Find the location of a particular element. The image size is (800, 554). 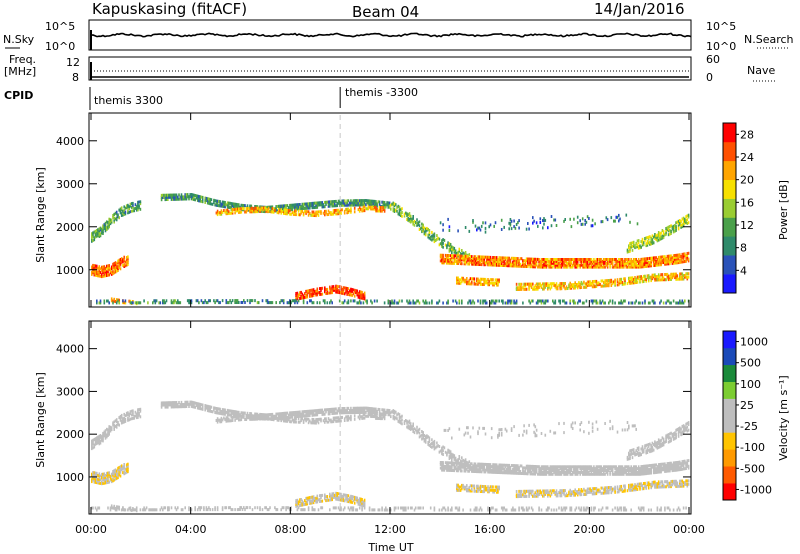

velocity-colorbar-tick-label: 100 is located at coordinates (750, 384).